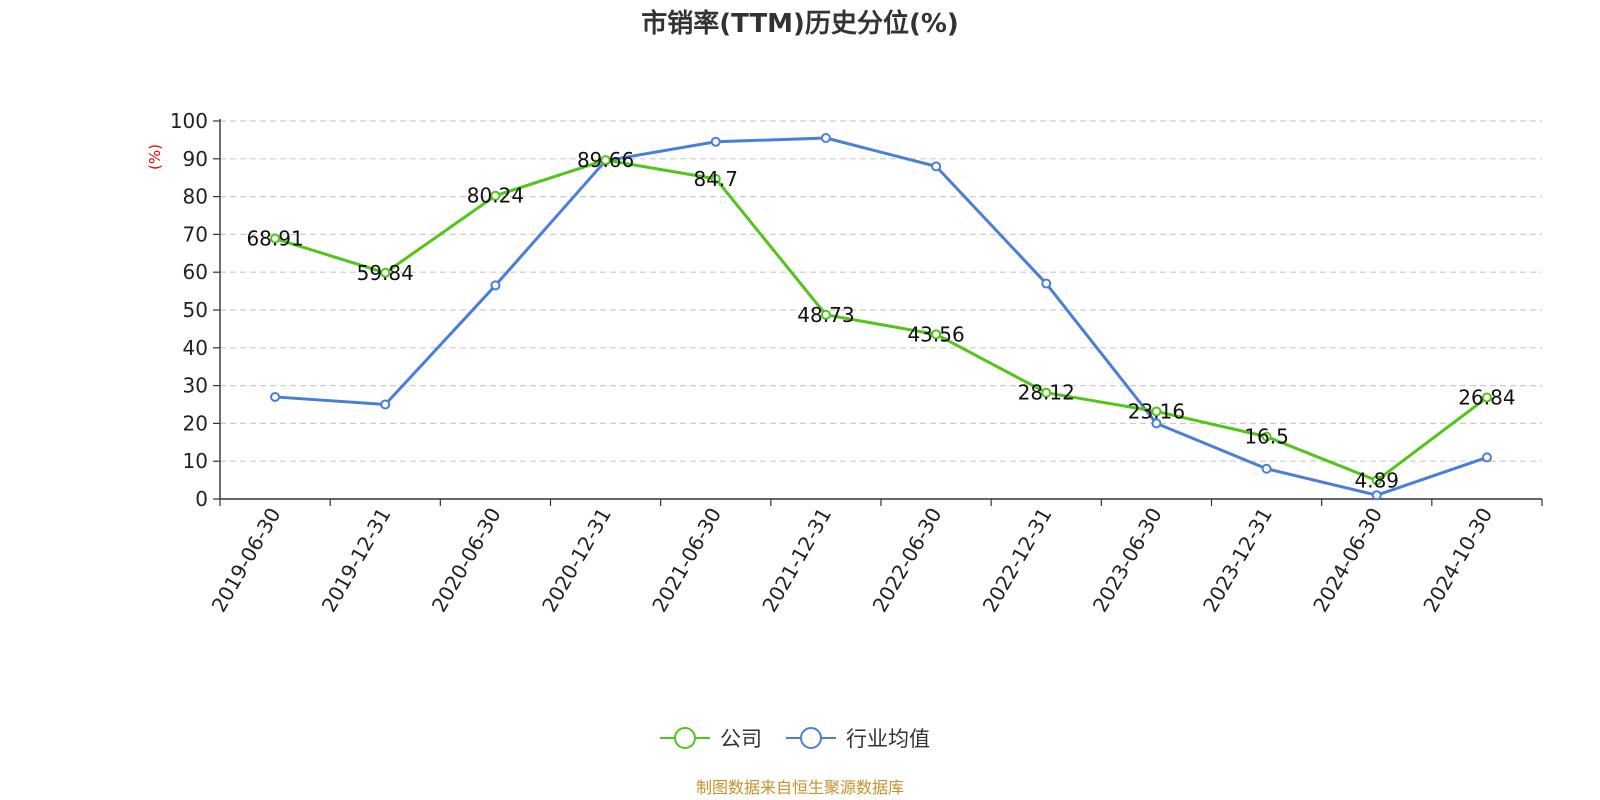  Describe the element at coordinates (195, 272) in the screenshot. I see `y-tick-label: 60` at that location.